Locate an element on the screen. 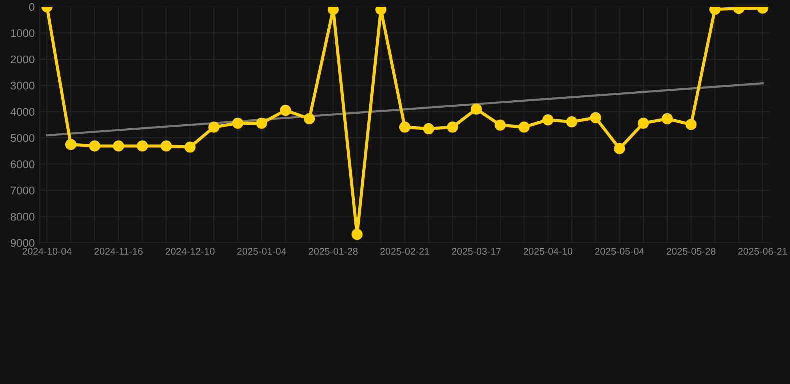 Image resolution: width=790 pixels, height=384 pixels. y-tick-label: 8000 is located at coordinates (22, 217).